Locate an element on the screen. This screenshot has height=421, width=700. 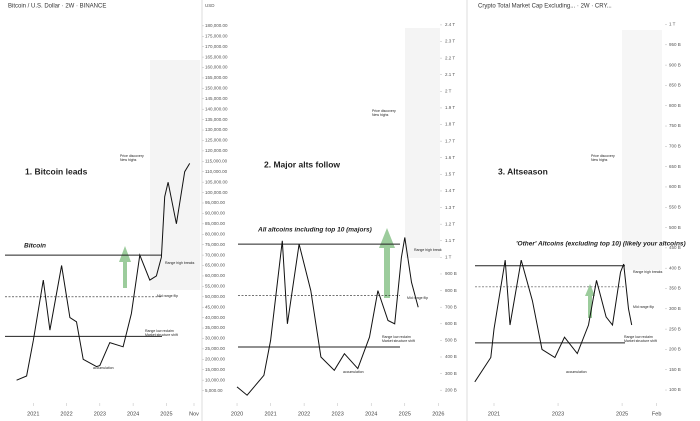
y-tick-label: 175,000.00 is located at coordinates (216, 35).